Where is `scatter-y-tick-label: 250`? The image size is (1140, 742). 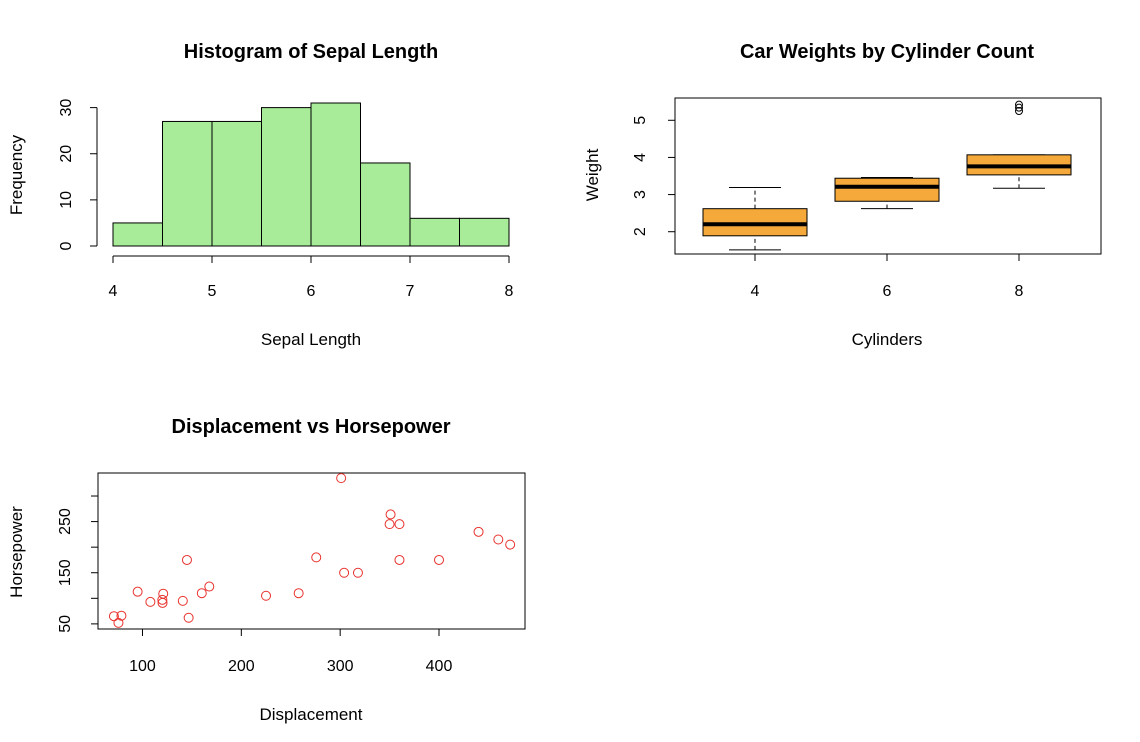 scatter-y-tick-label: 250 is located at coordinates (65, 521).